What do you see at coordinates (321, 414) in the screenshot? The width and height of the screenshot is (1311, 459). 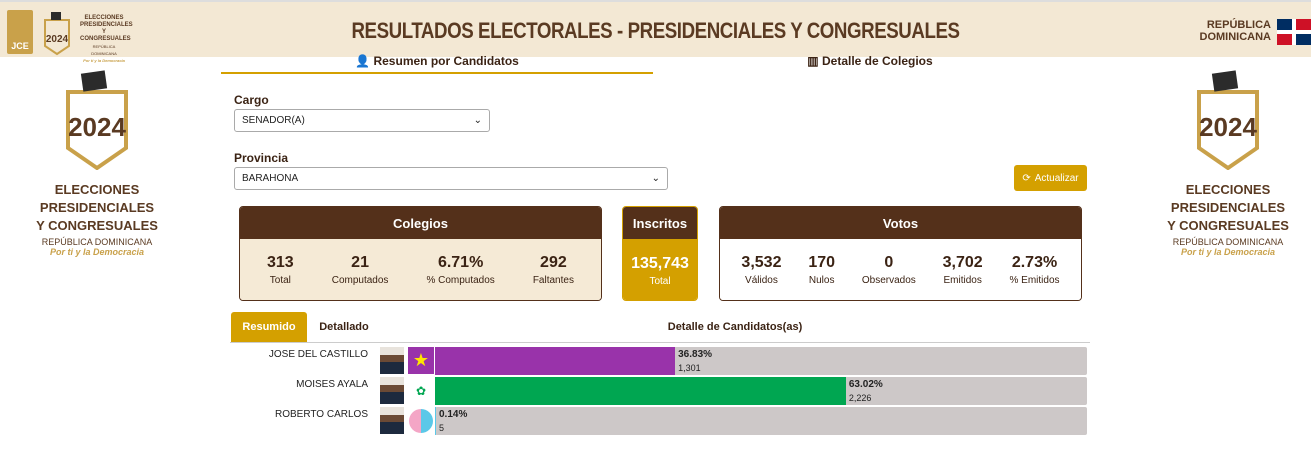 I see `candidate-name: ROBERTO CARLOS` at bounding box center [321, 414].